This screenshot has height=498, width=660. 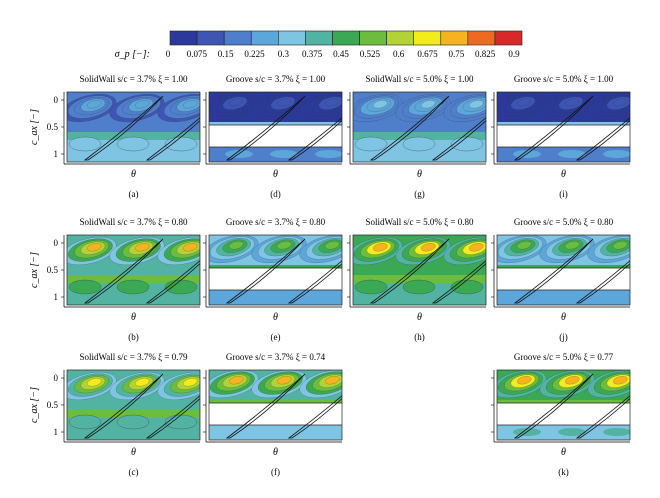 I want to click on colorbar-tick-label: 0.45, so click(x=341, y=54).